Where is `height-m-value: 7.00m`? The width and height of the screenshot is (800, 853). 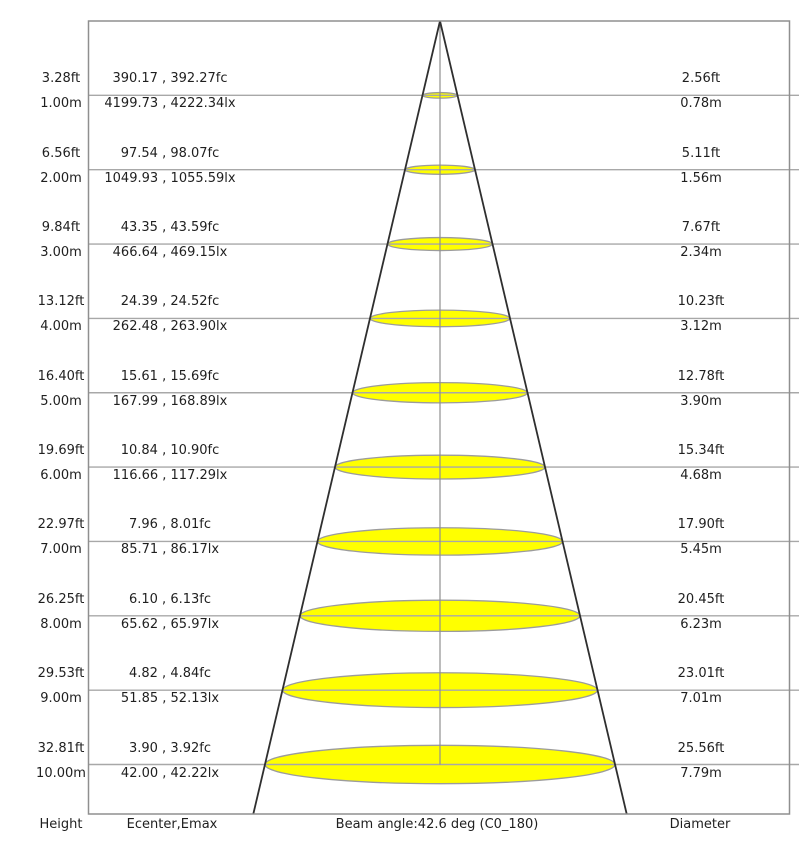 height-m-value: 7.00m is located at coordinates (61, 549).